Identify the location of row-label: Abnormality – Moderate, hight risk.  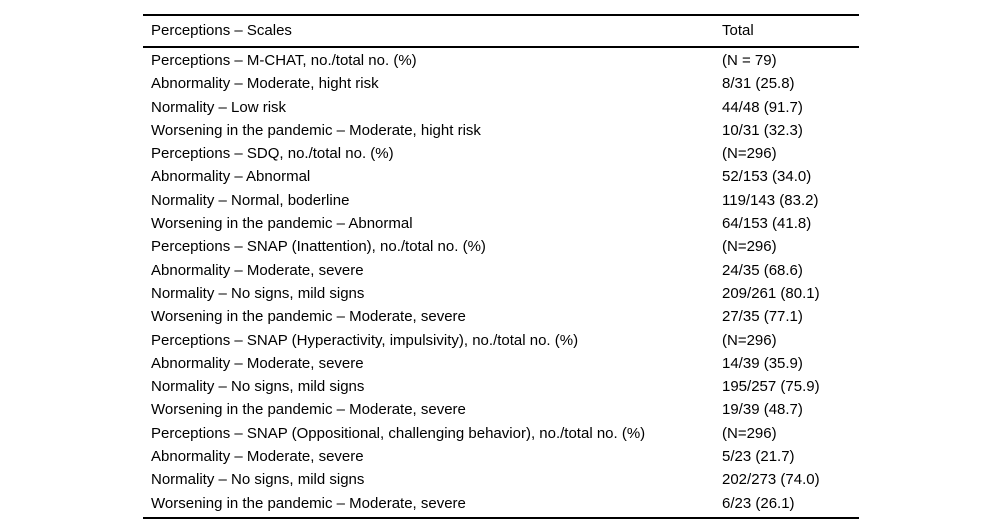
(265, 84).